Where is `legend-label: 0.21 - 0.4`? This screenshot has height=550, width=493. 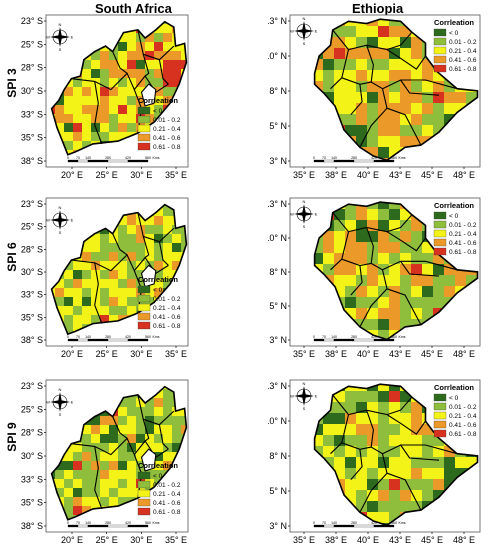
legend-label: 0.21 - 0.4 is located at coordinates (463, 234).